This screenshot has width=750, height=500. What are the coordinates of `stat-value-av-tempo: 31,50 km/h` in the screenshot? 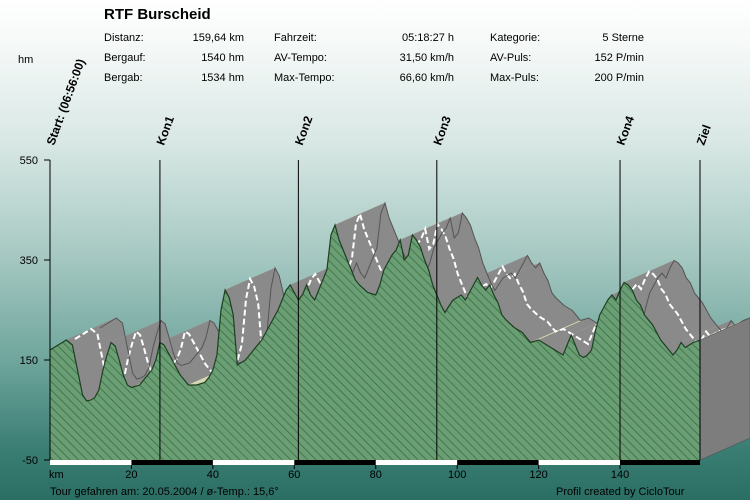 It's located at (426, 58).